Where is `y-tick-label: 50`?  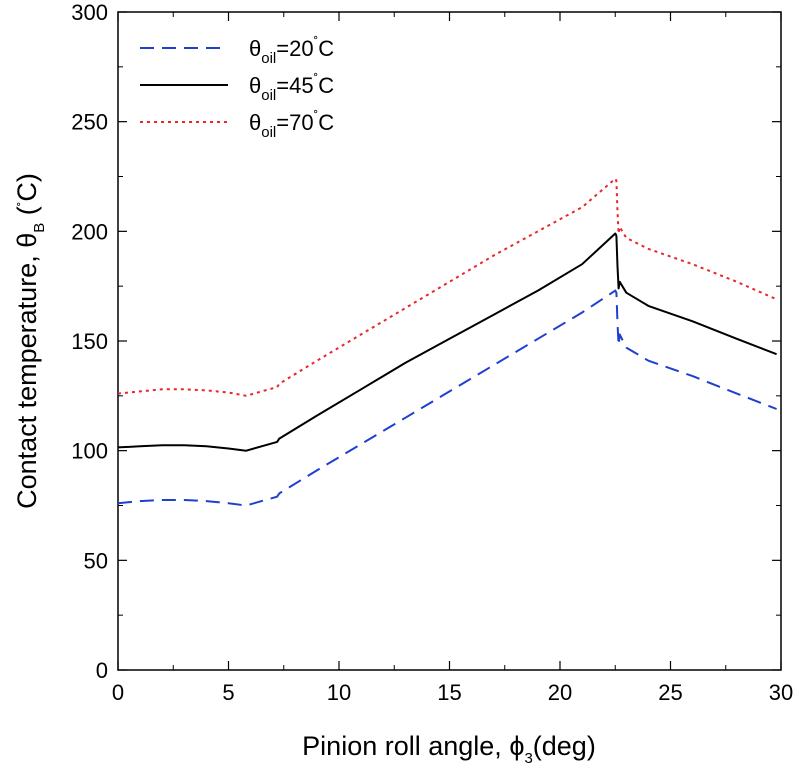 y-tick-label: 50 is located at coordinates (96, 560).